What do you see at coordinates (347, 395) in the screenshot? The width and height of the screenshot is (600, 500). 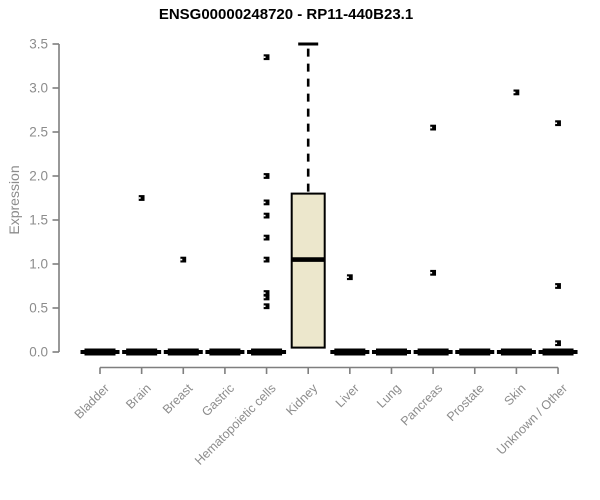 I see `x-tick-label: Liver` at bounding box center [347, 395].